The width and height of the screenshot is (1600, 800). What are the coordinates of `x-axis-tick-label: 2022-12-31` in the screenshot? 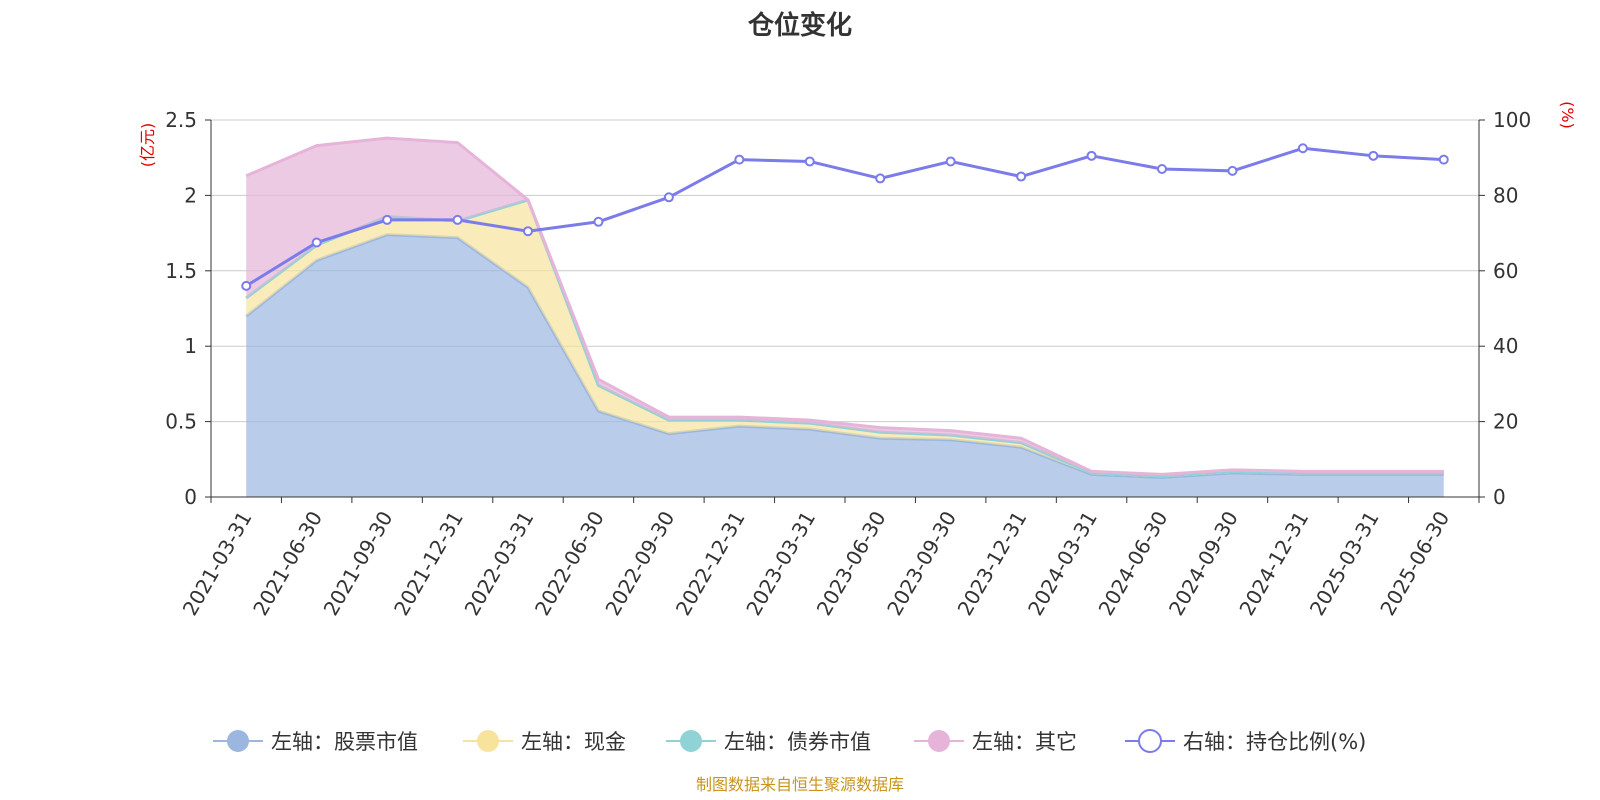 It's located at (710, 563).